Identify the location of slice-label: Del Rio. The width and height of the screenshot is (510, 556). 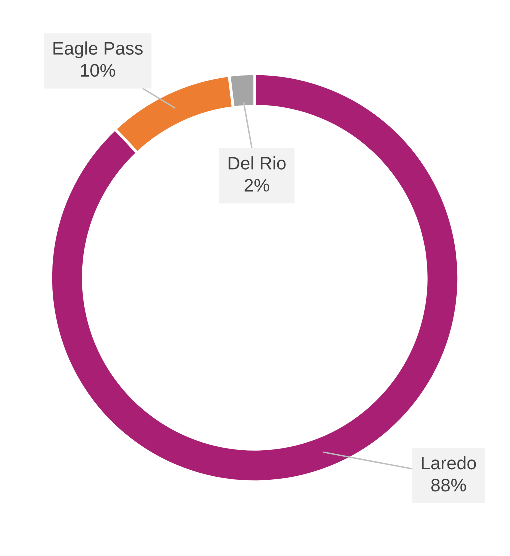
(257, 163).